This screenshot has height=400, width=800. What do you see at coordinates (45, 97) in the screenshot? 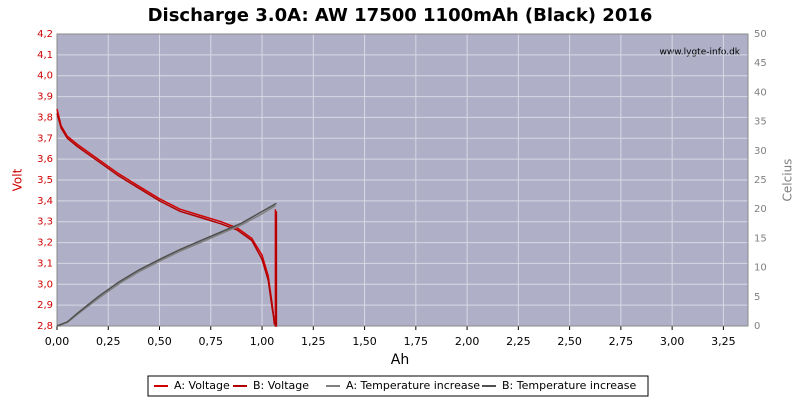
I see `y-tick-label: 3,9` at bounding box center [45, 97].